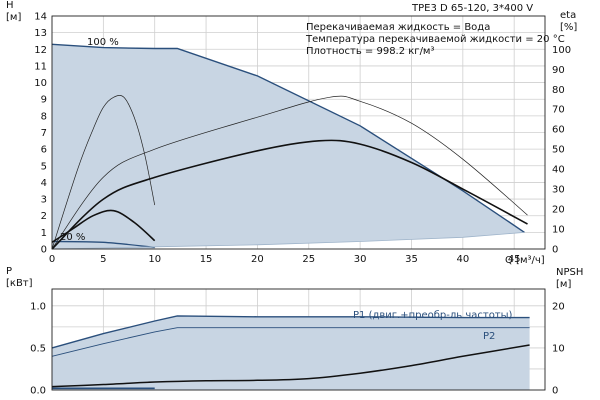  Describe the element at coordinates (568, 15) in the screenshot. I see `axis-eta-line: eta` at that location.